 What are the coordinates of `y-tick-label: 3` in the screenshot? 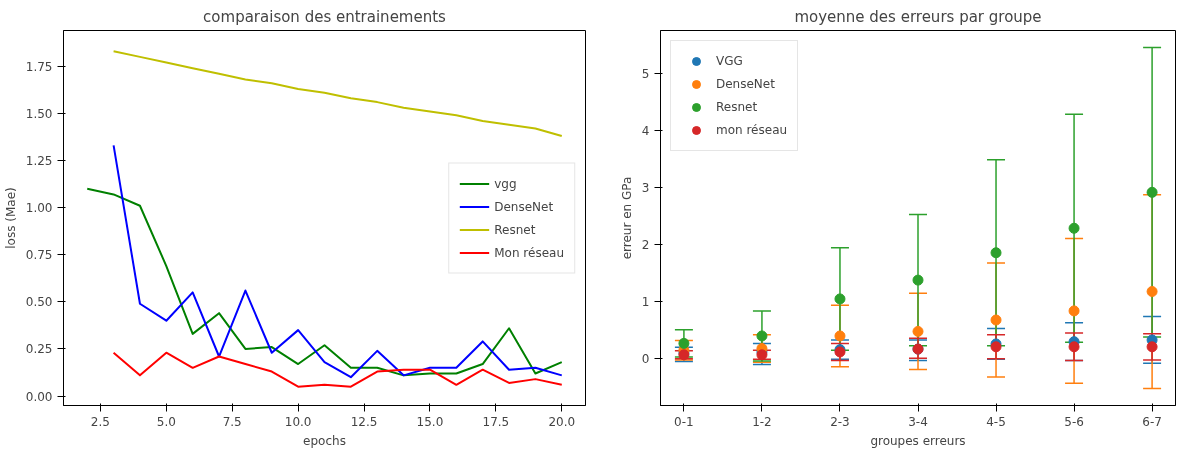 It's located at (645, 188).